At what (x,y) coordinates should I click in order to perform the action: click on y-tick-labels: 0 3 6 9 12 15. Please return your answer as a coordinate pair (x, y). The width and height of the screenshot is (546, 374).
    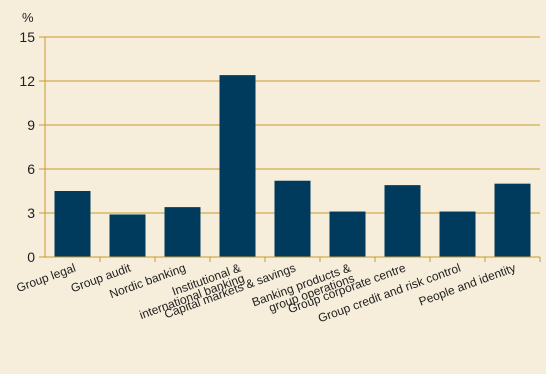
    Looking at the image, I should click on (27, 147).